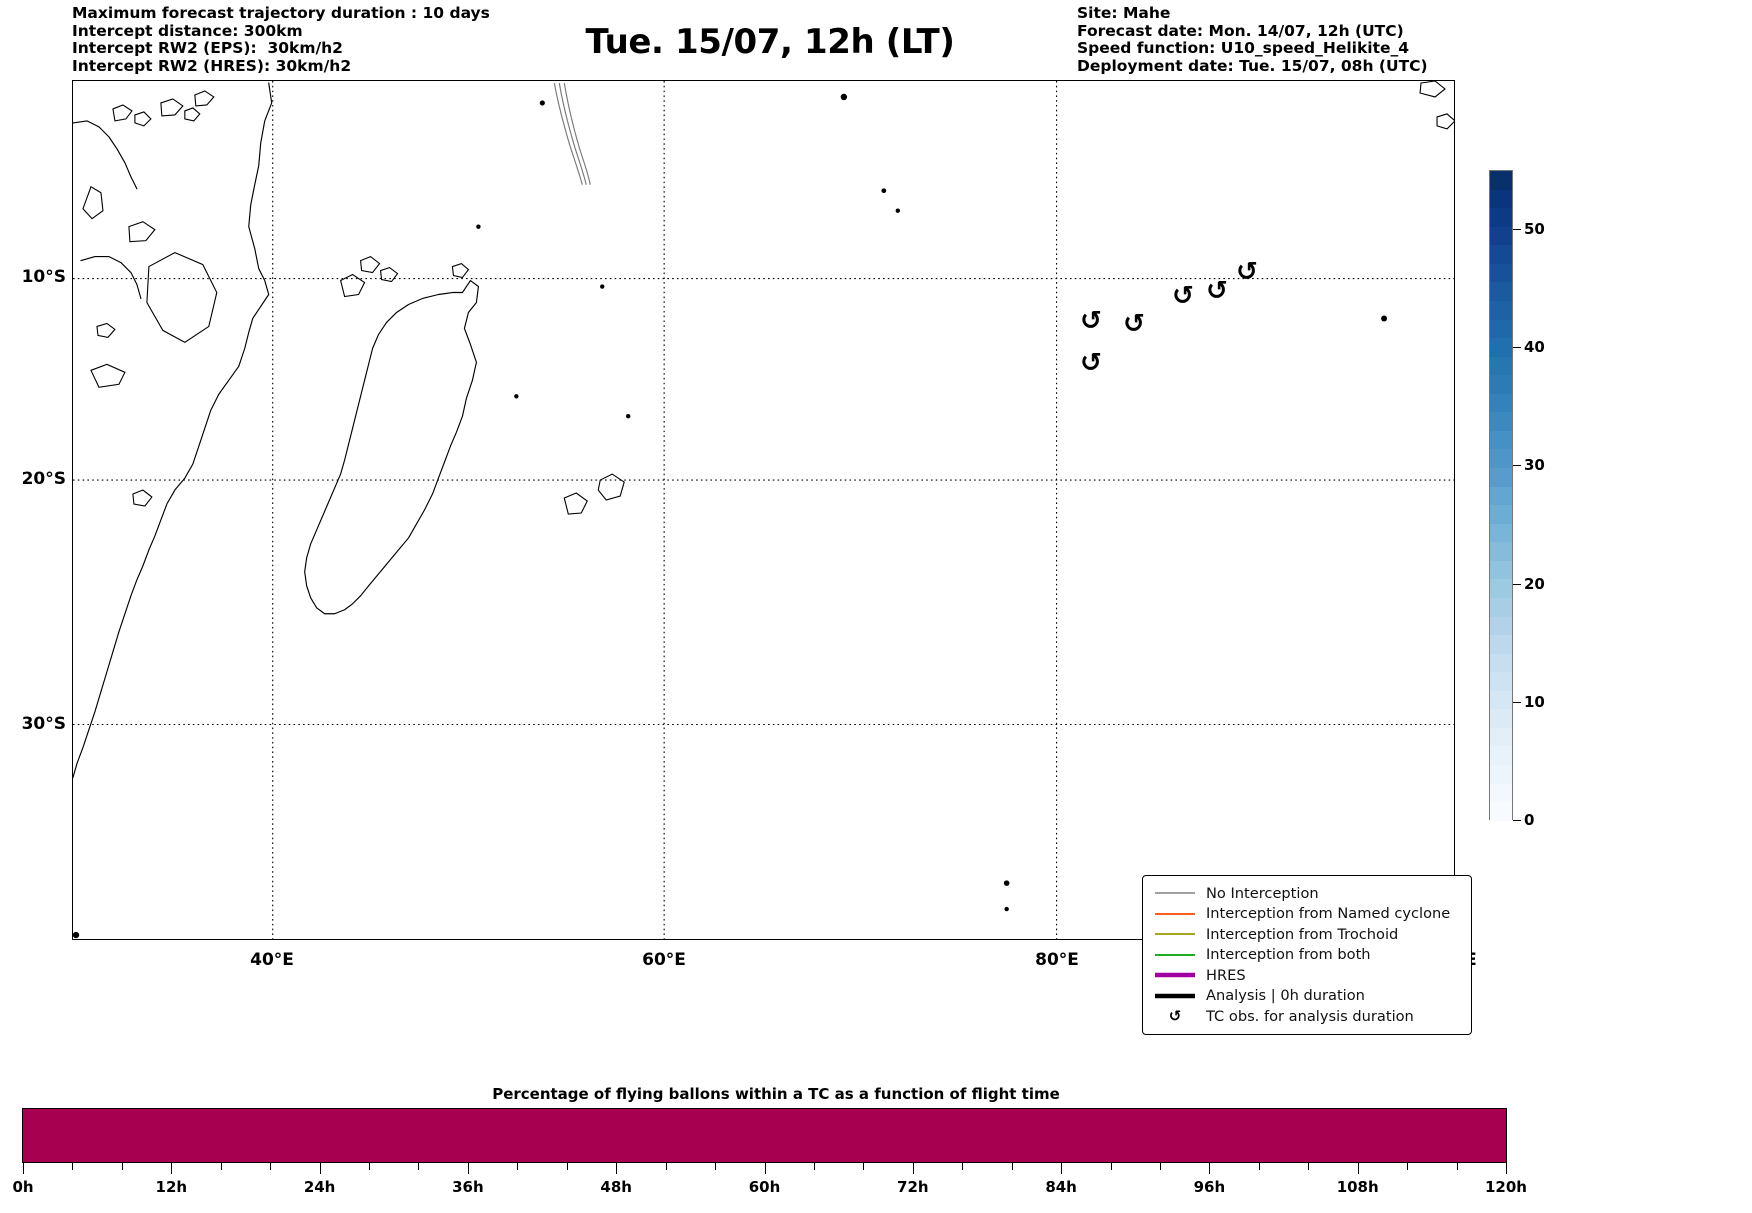 This screenshot has height=1213, width=1752. What do you see at coordinates (1310, 1016) in the screenshot?
I see `legend-label: TC obs. for analysis duration` at bounding box center [1310, 1016].